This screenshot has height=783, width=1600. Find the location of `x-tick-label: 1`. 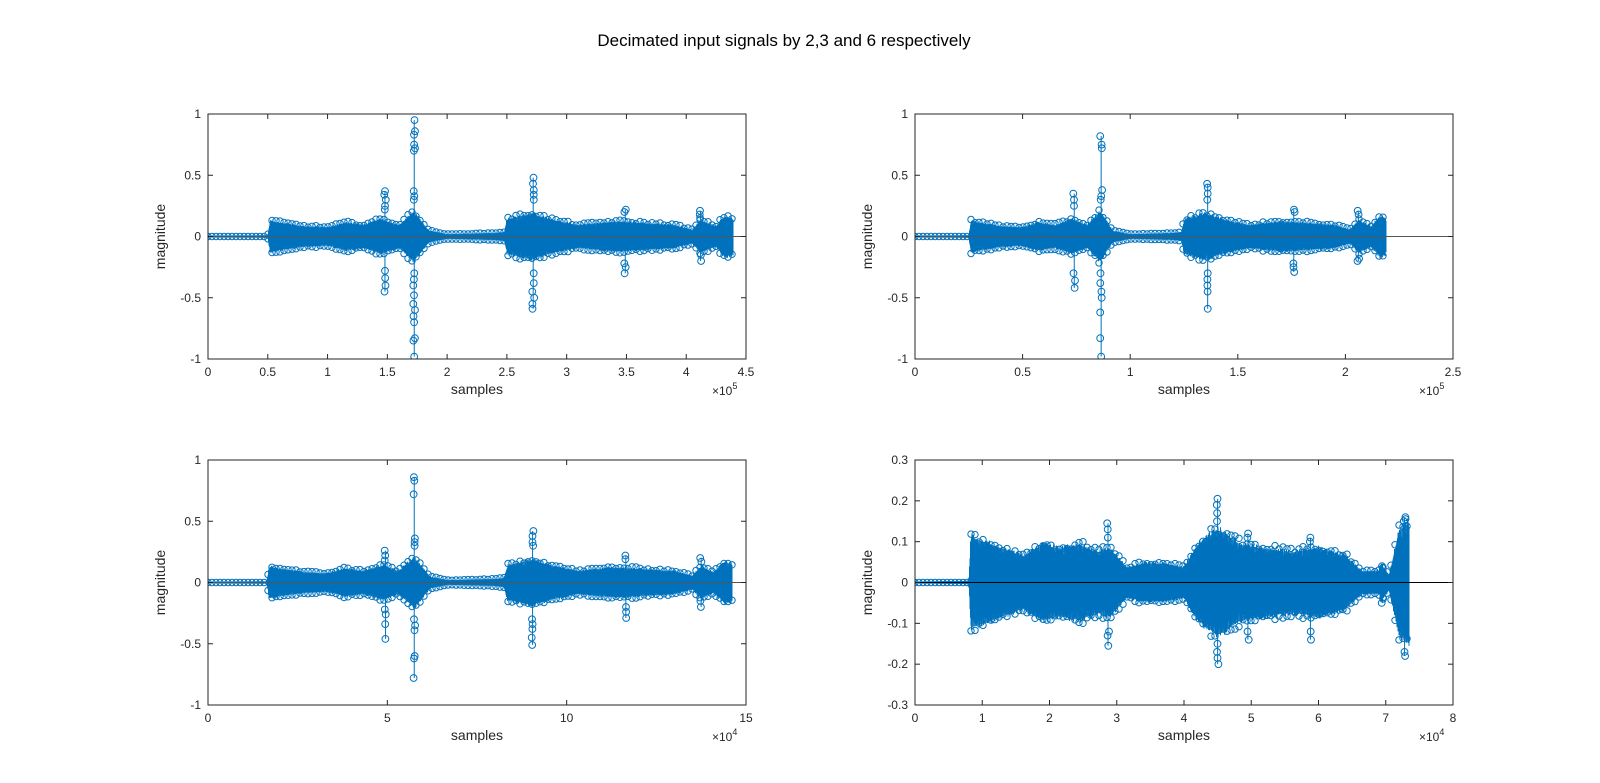

x-tick-label: 1 is located at coordinates (327, 372).